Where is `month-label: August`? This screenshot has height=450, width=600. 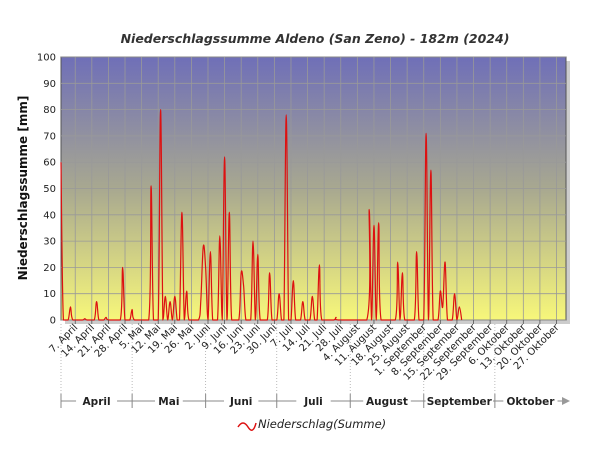
month-label: August is located at coordinates (387, 402).